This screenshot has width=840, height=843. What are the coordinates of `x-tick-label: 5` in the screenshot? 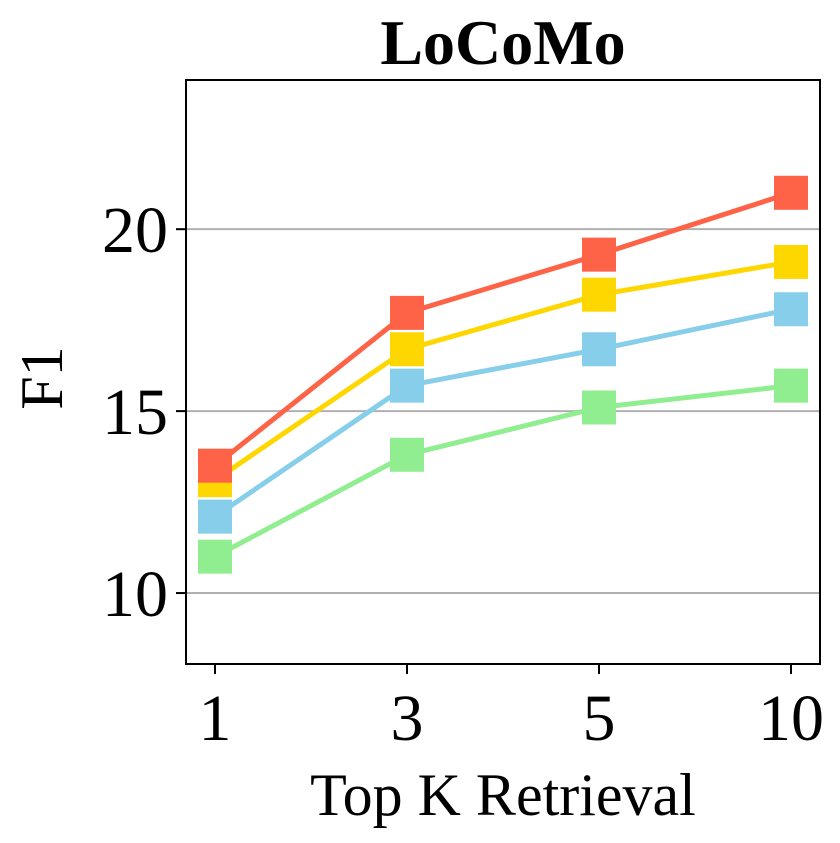 It's located at (599, 718).